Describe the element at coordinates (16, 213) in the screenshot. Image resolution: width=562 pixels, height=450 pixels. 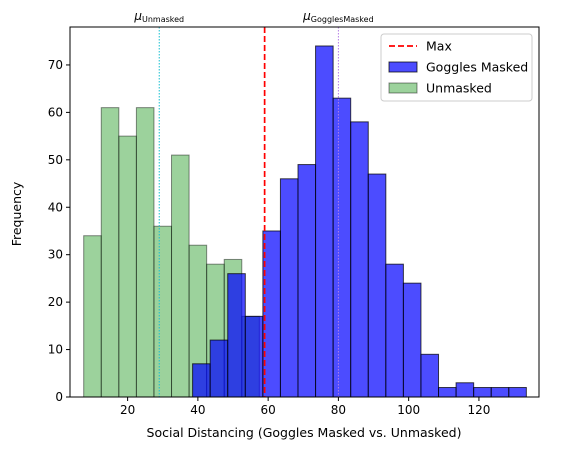
I see `y-axis-label: Frequency` at that location.